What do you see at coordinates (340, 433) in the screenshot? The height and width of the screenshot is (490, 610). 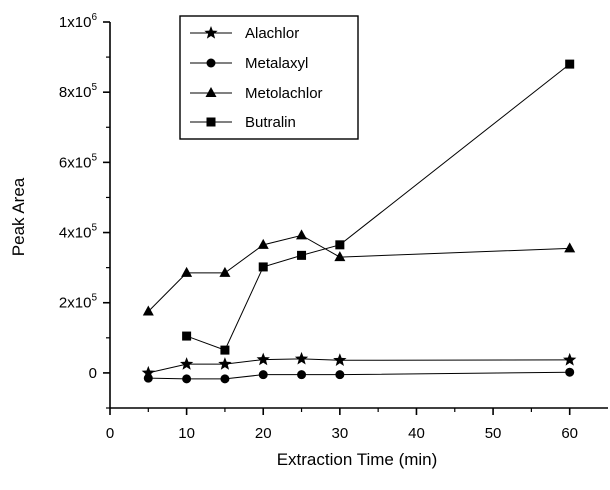 I see `x-tick-label: 30` at bounding box center [340, 433].